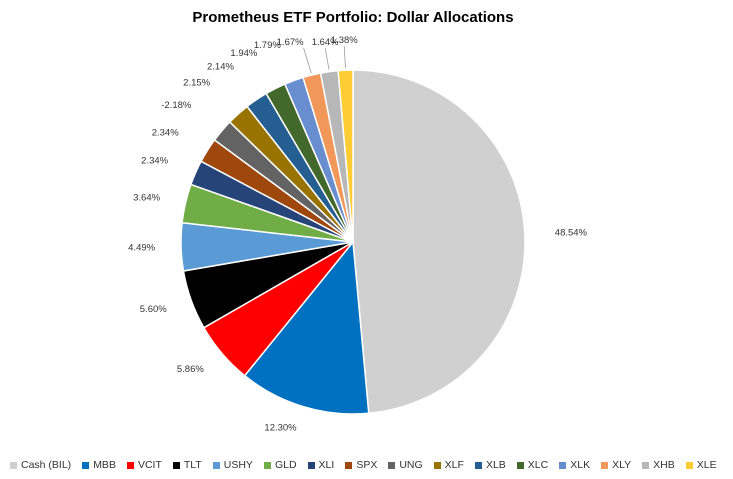 This screenshot has width=733, height=479. I want to click on legend-label: XLI, so click(326, 465).